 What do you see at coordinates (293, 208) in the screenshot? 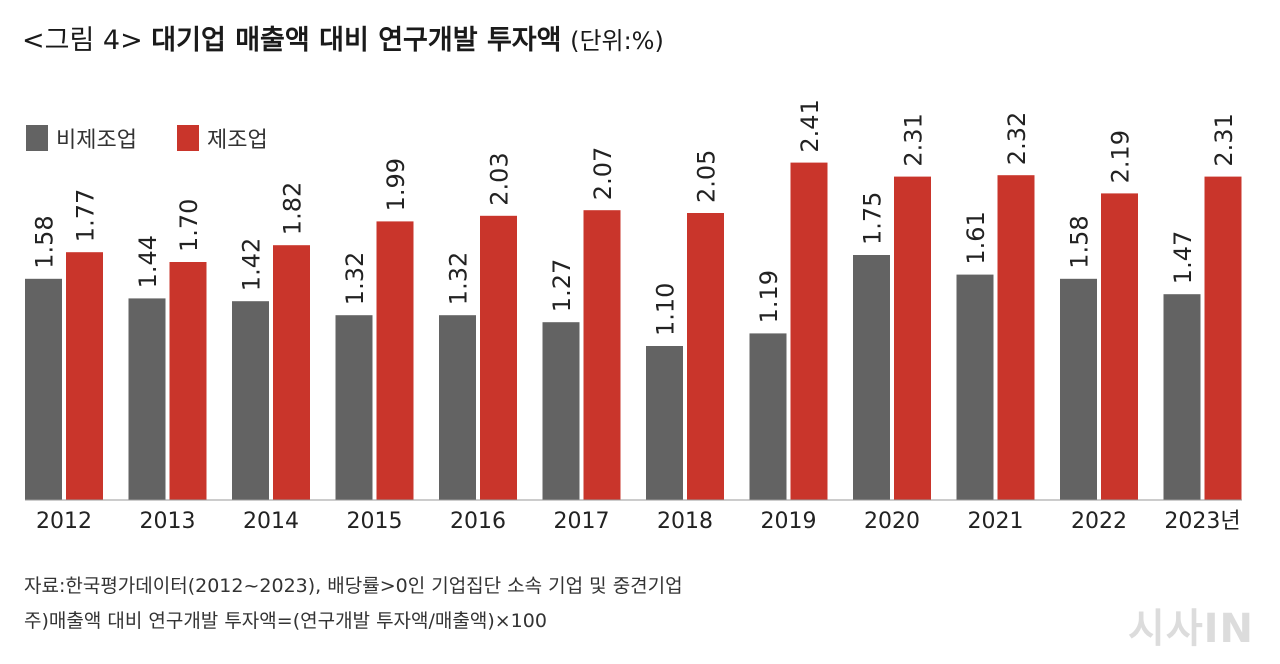
I see `value-label-manufacturing-2014: 1.82` at bounding box center [293, 208].